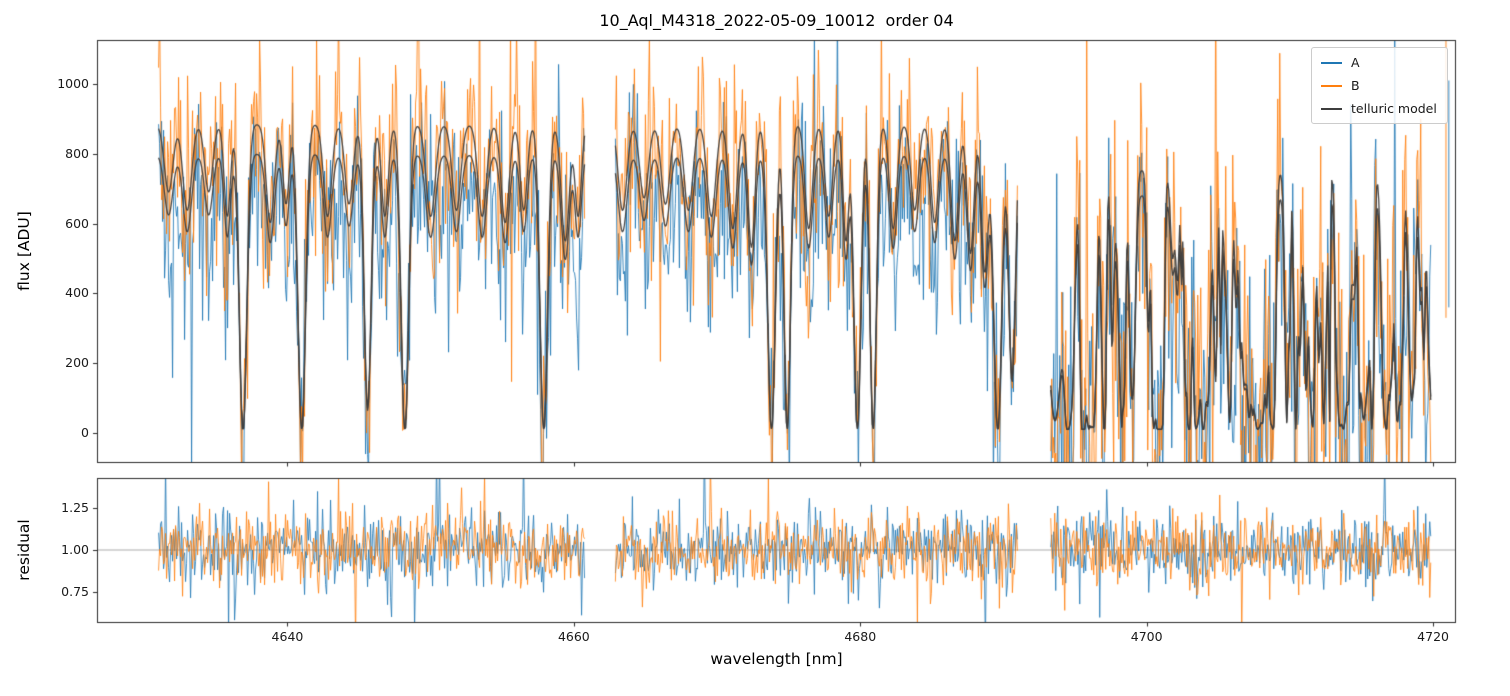  I want to click on legend-label-telluric: telluric model, so click(1394, 108).